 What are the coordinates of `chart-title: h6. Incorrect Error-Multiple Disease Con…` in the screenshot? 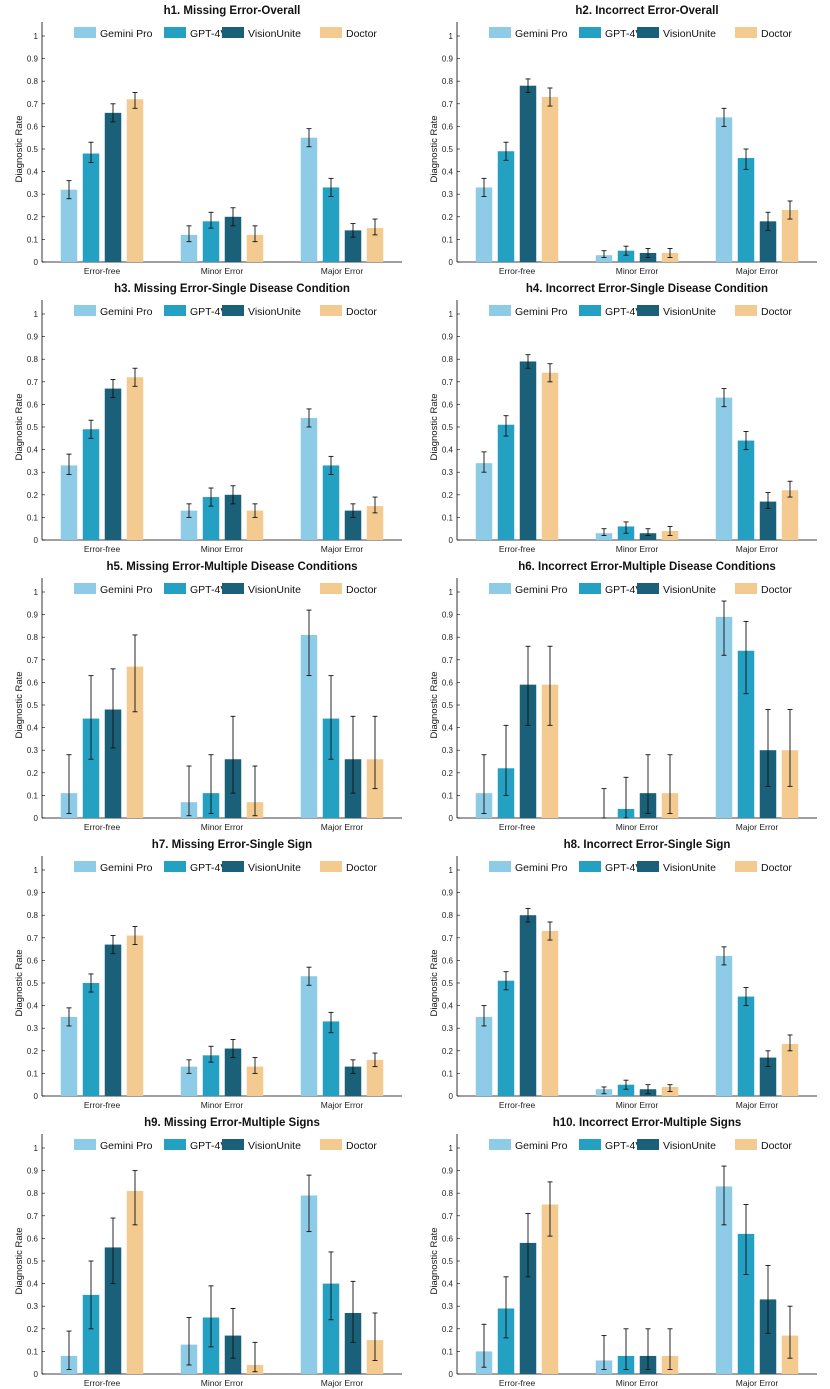 It's located at (647, 567).